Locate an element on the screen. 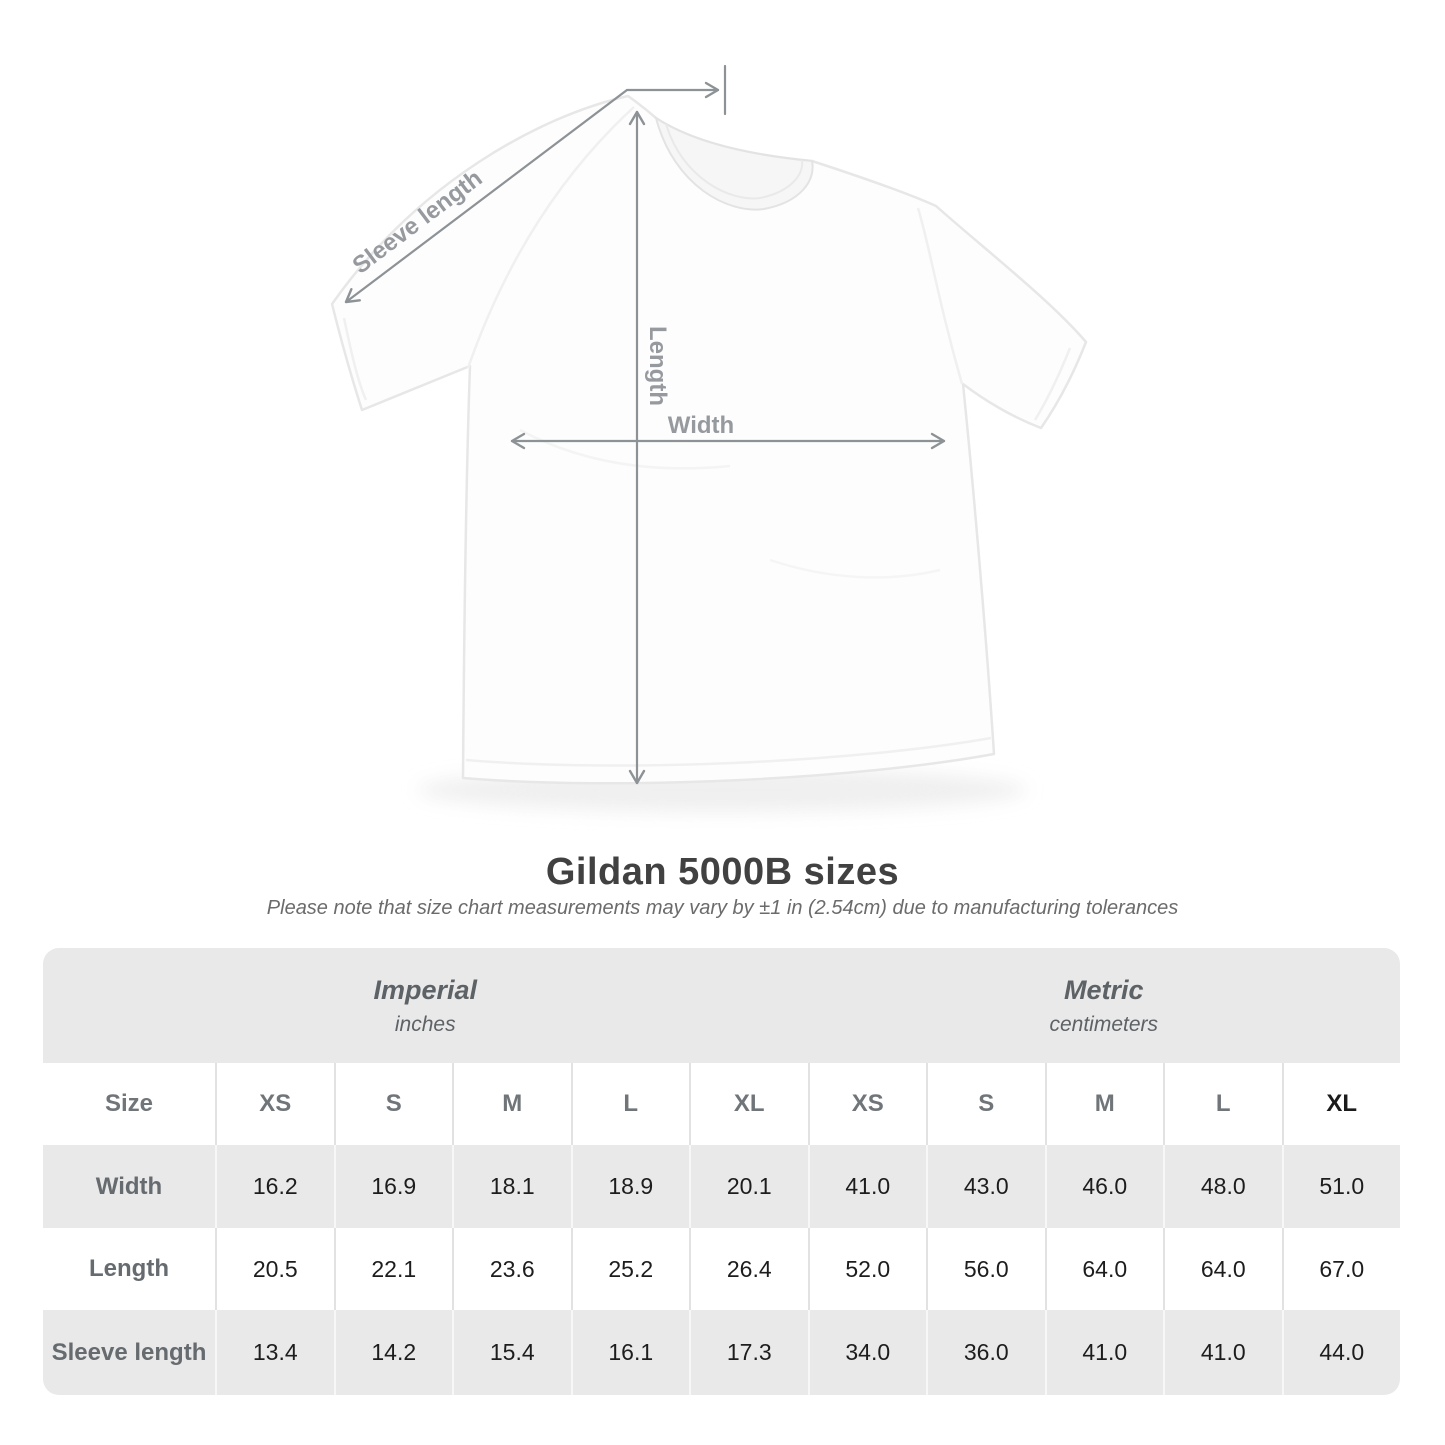 This screenshot has height=1445, width=1445. imperial-unit-label: inches is located at coordinates (425, 1024).